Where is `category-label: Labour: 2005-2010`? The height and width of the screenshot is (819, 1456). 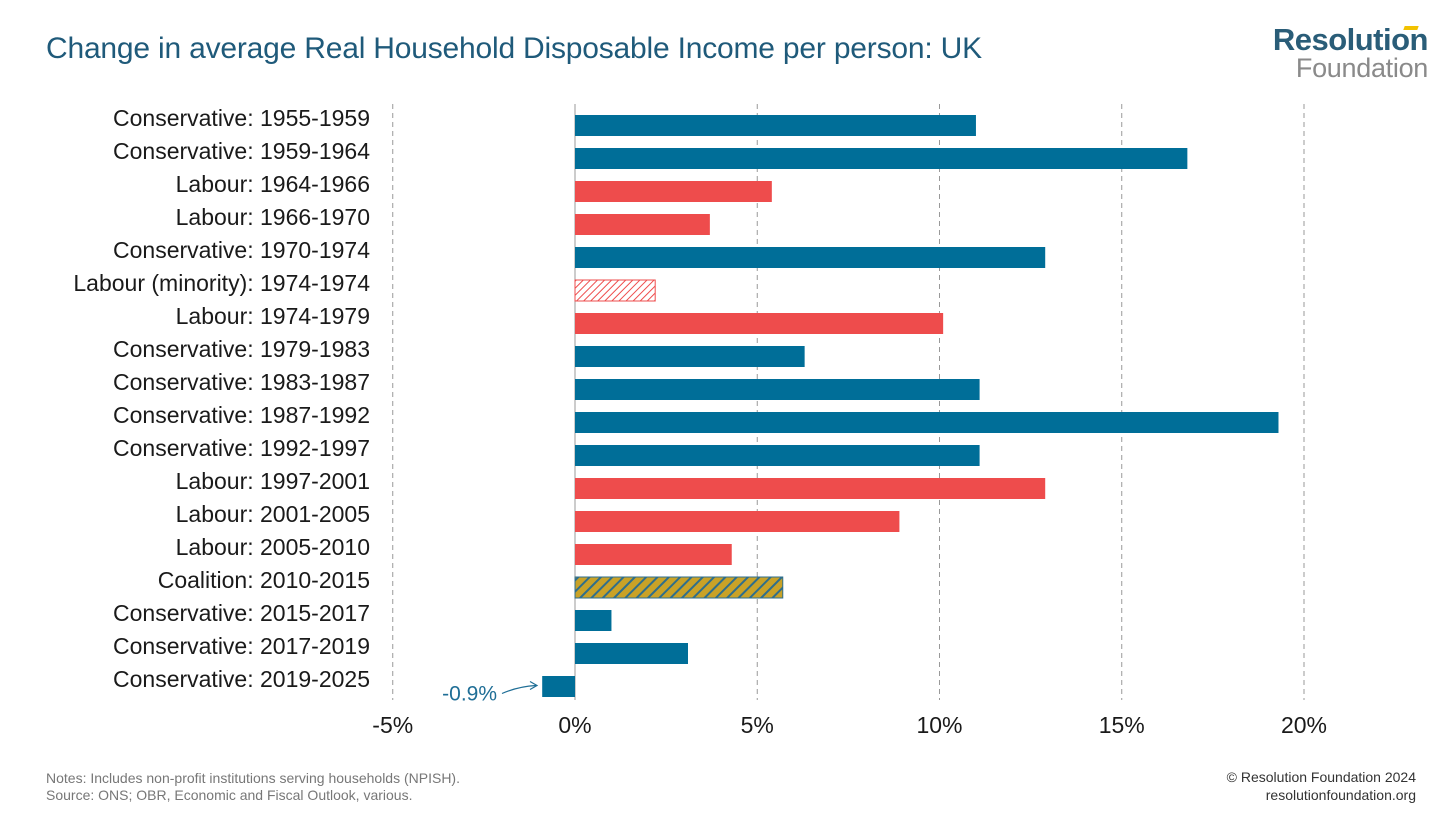 category-label: Labour: 2005-2010 is located at coordinates (273, 547).